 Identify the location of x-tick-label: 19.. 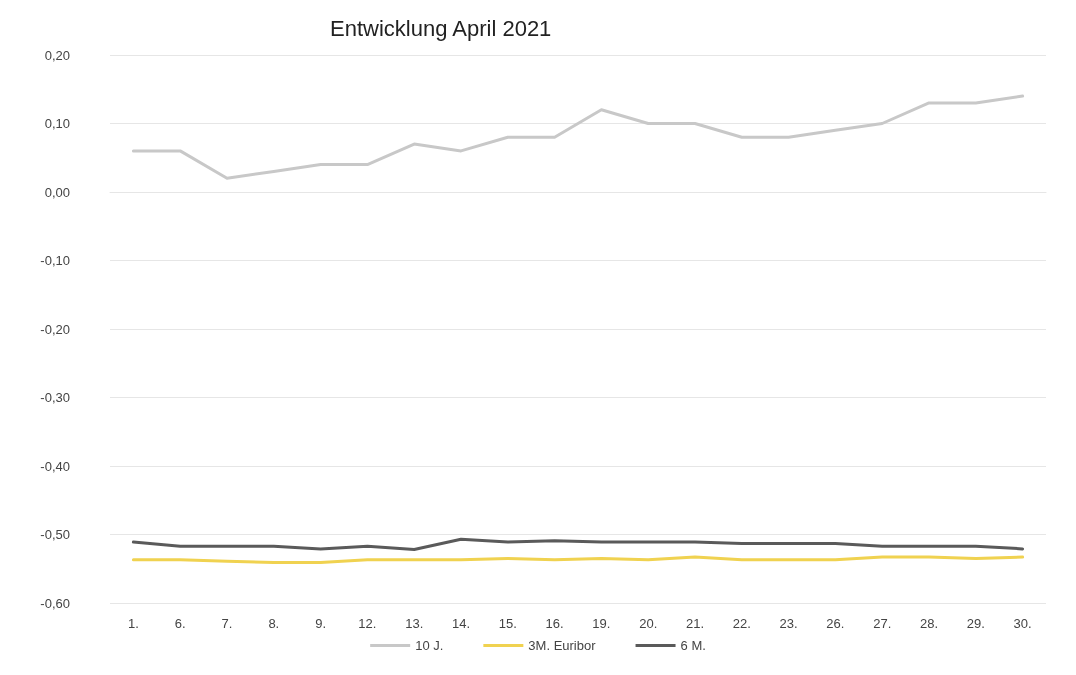
(601, 623).